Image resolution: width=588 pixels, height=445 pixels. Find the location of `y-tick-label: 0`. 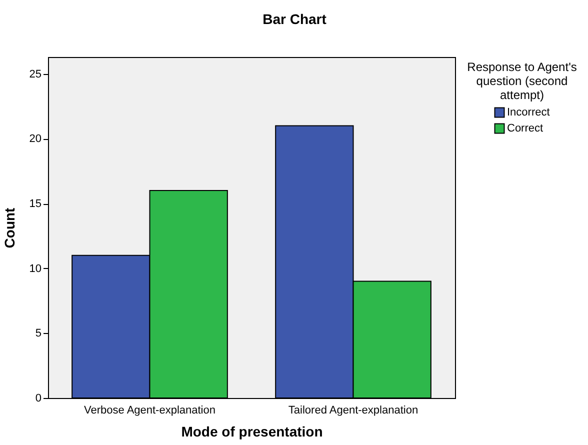

y-tick-label: 0 is located at coordinates (38, 398).